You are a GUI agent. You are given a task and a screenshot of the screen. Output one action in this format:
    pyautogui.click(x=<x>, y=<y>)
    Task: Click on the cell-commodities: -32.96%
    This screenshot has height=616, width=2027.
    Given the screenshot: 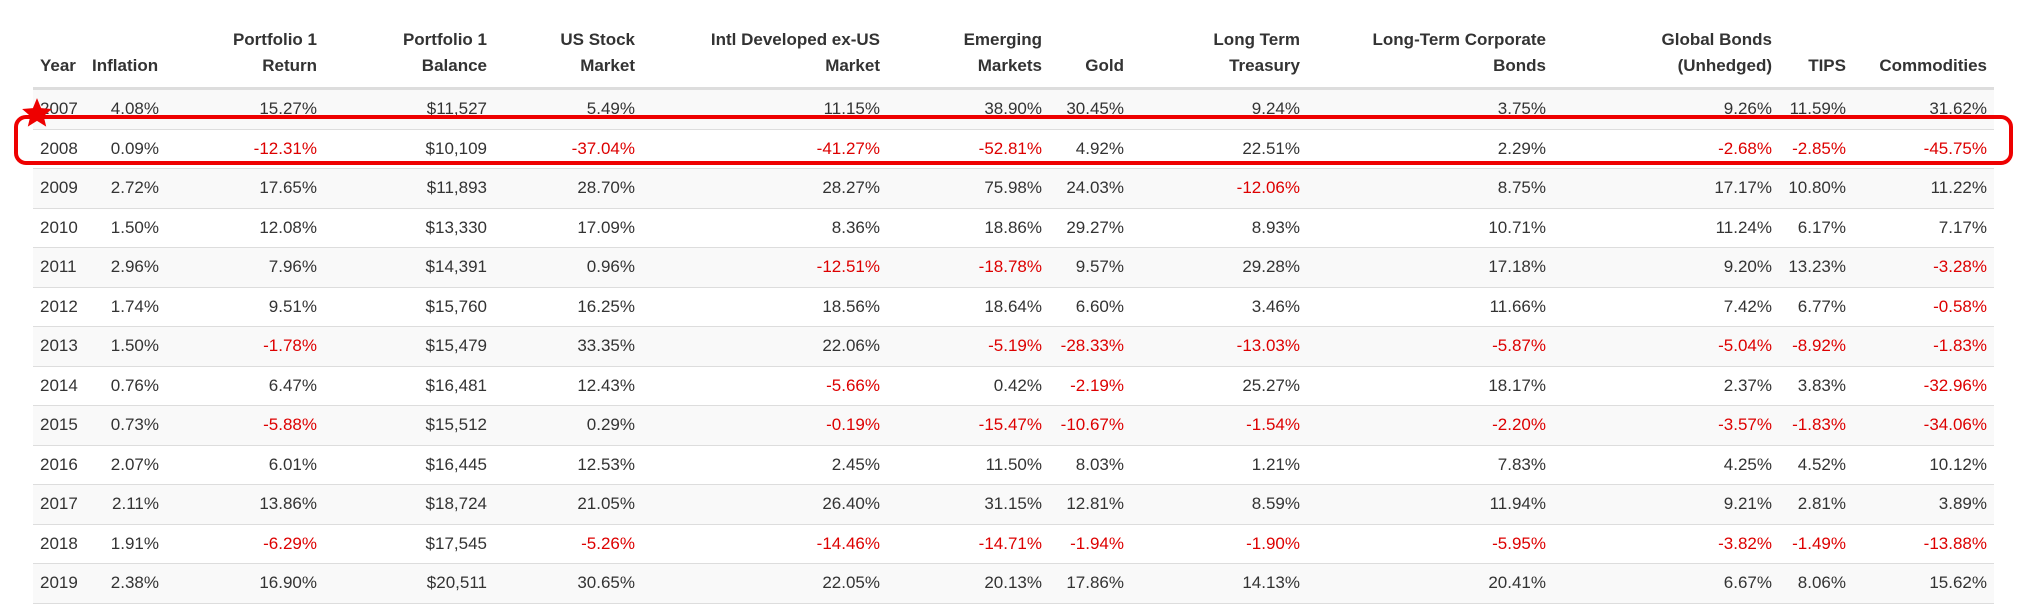 What is the action you would take?
    pyautogui.click(x=1923, y=386)
    